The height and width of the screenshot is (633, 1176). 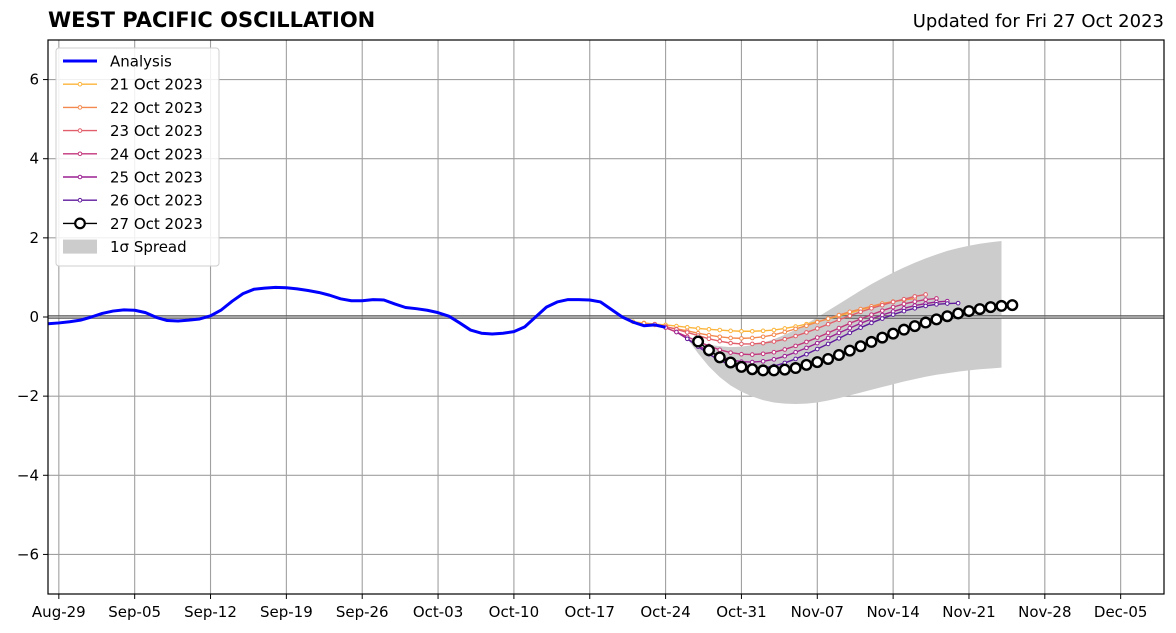 I want to click on legend-forecast-label: 22 Oct 2023, so click(x=156, y=108).